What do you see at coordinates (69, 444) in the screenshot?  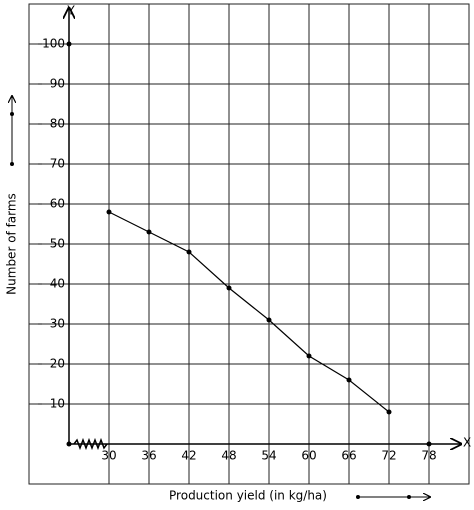 I see `origin-dot` at bounding box center [69, 444].